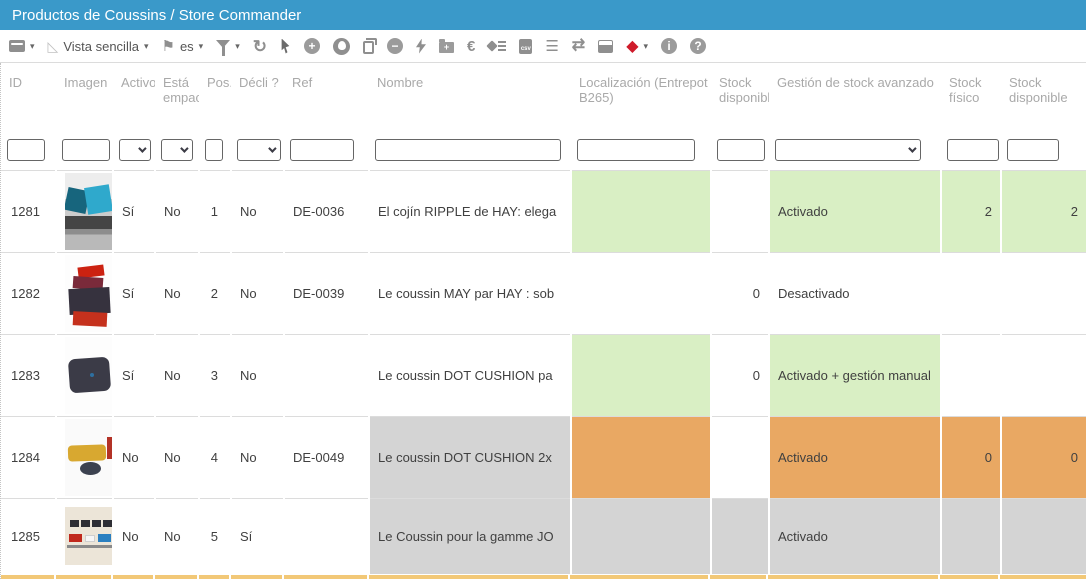 The image size is (1086, 579). I want to click on filter-gestion-stock-select, so click(848, 149).